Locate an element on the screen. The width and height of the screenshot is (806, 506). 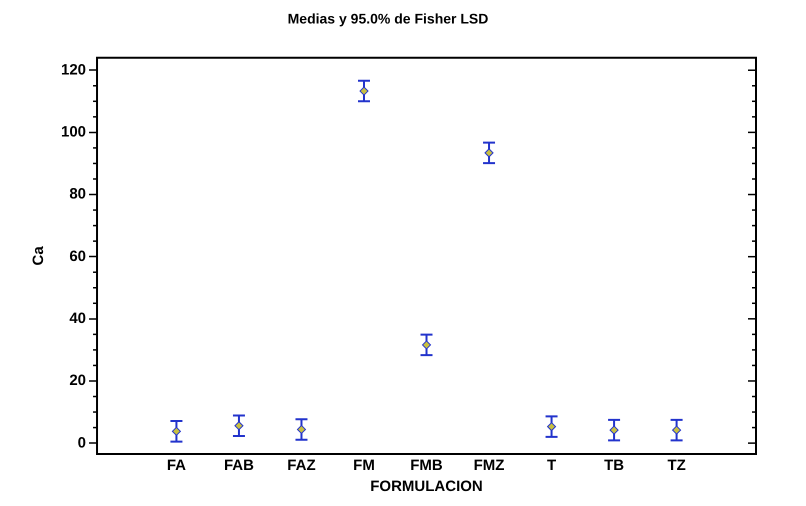
y-tick-label: 60 is located at coordinates (77, 256).